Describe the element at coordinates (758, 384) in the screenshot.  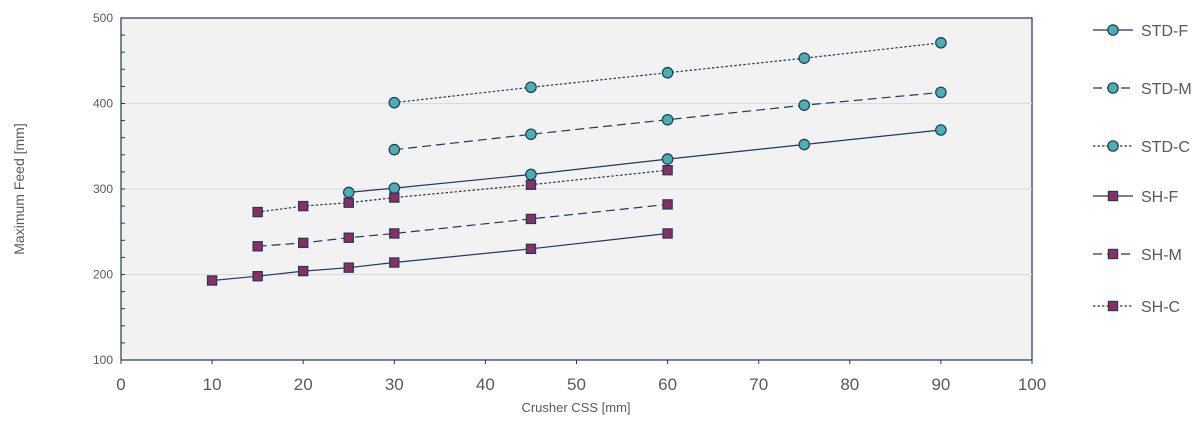
I see `x-tick-label: 70` at that location.